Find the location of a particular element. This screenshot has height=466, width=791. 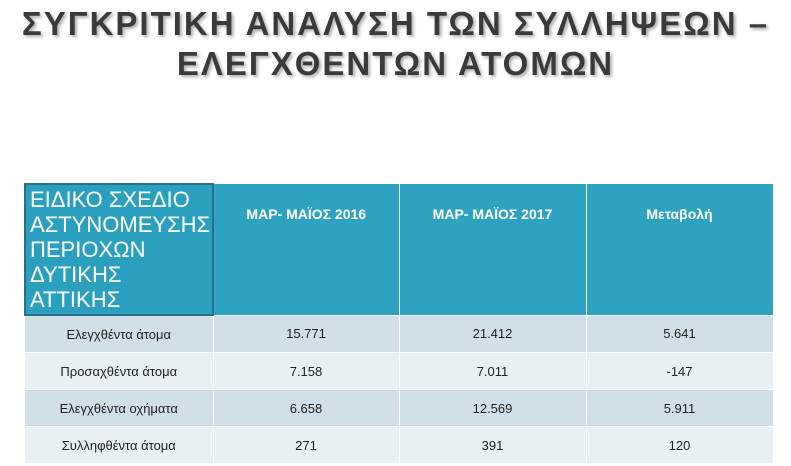

table-row: Ελεγχθέντα άτομα 15.771 21.412 5.641 is located at coordinates (399, 333).